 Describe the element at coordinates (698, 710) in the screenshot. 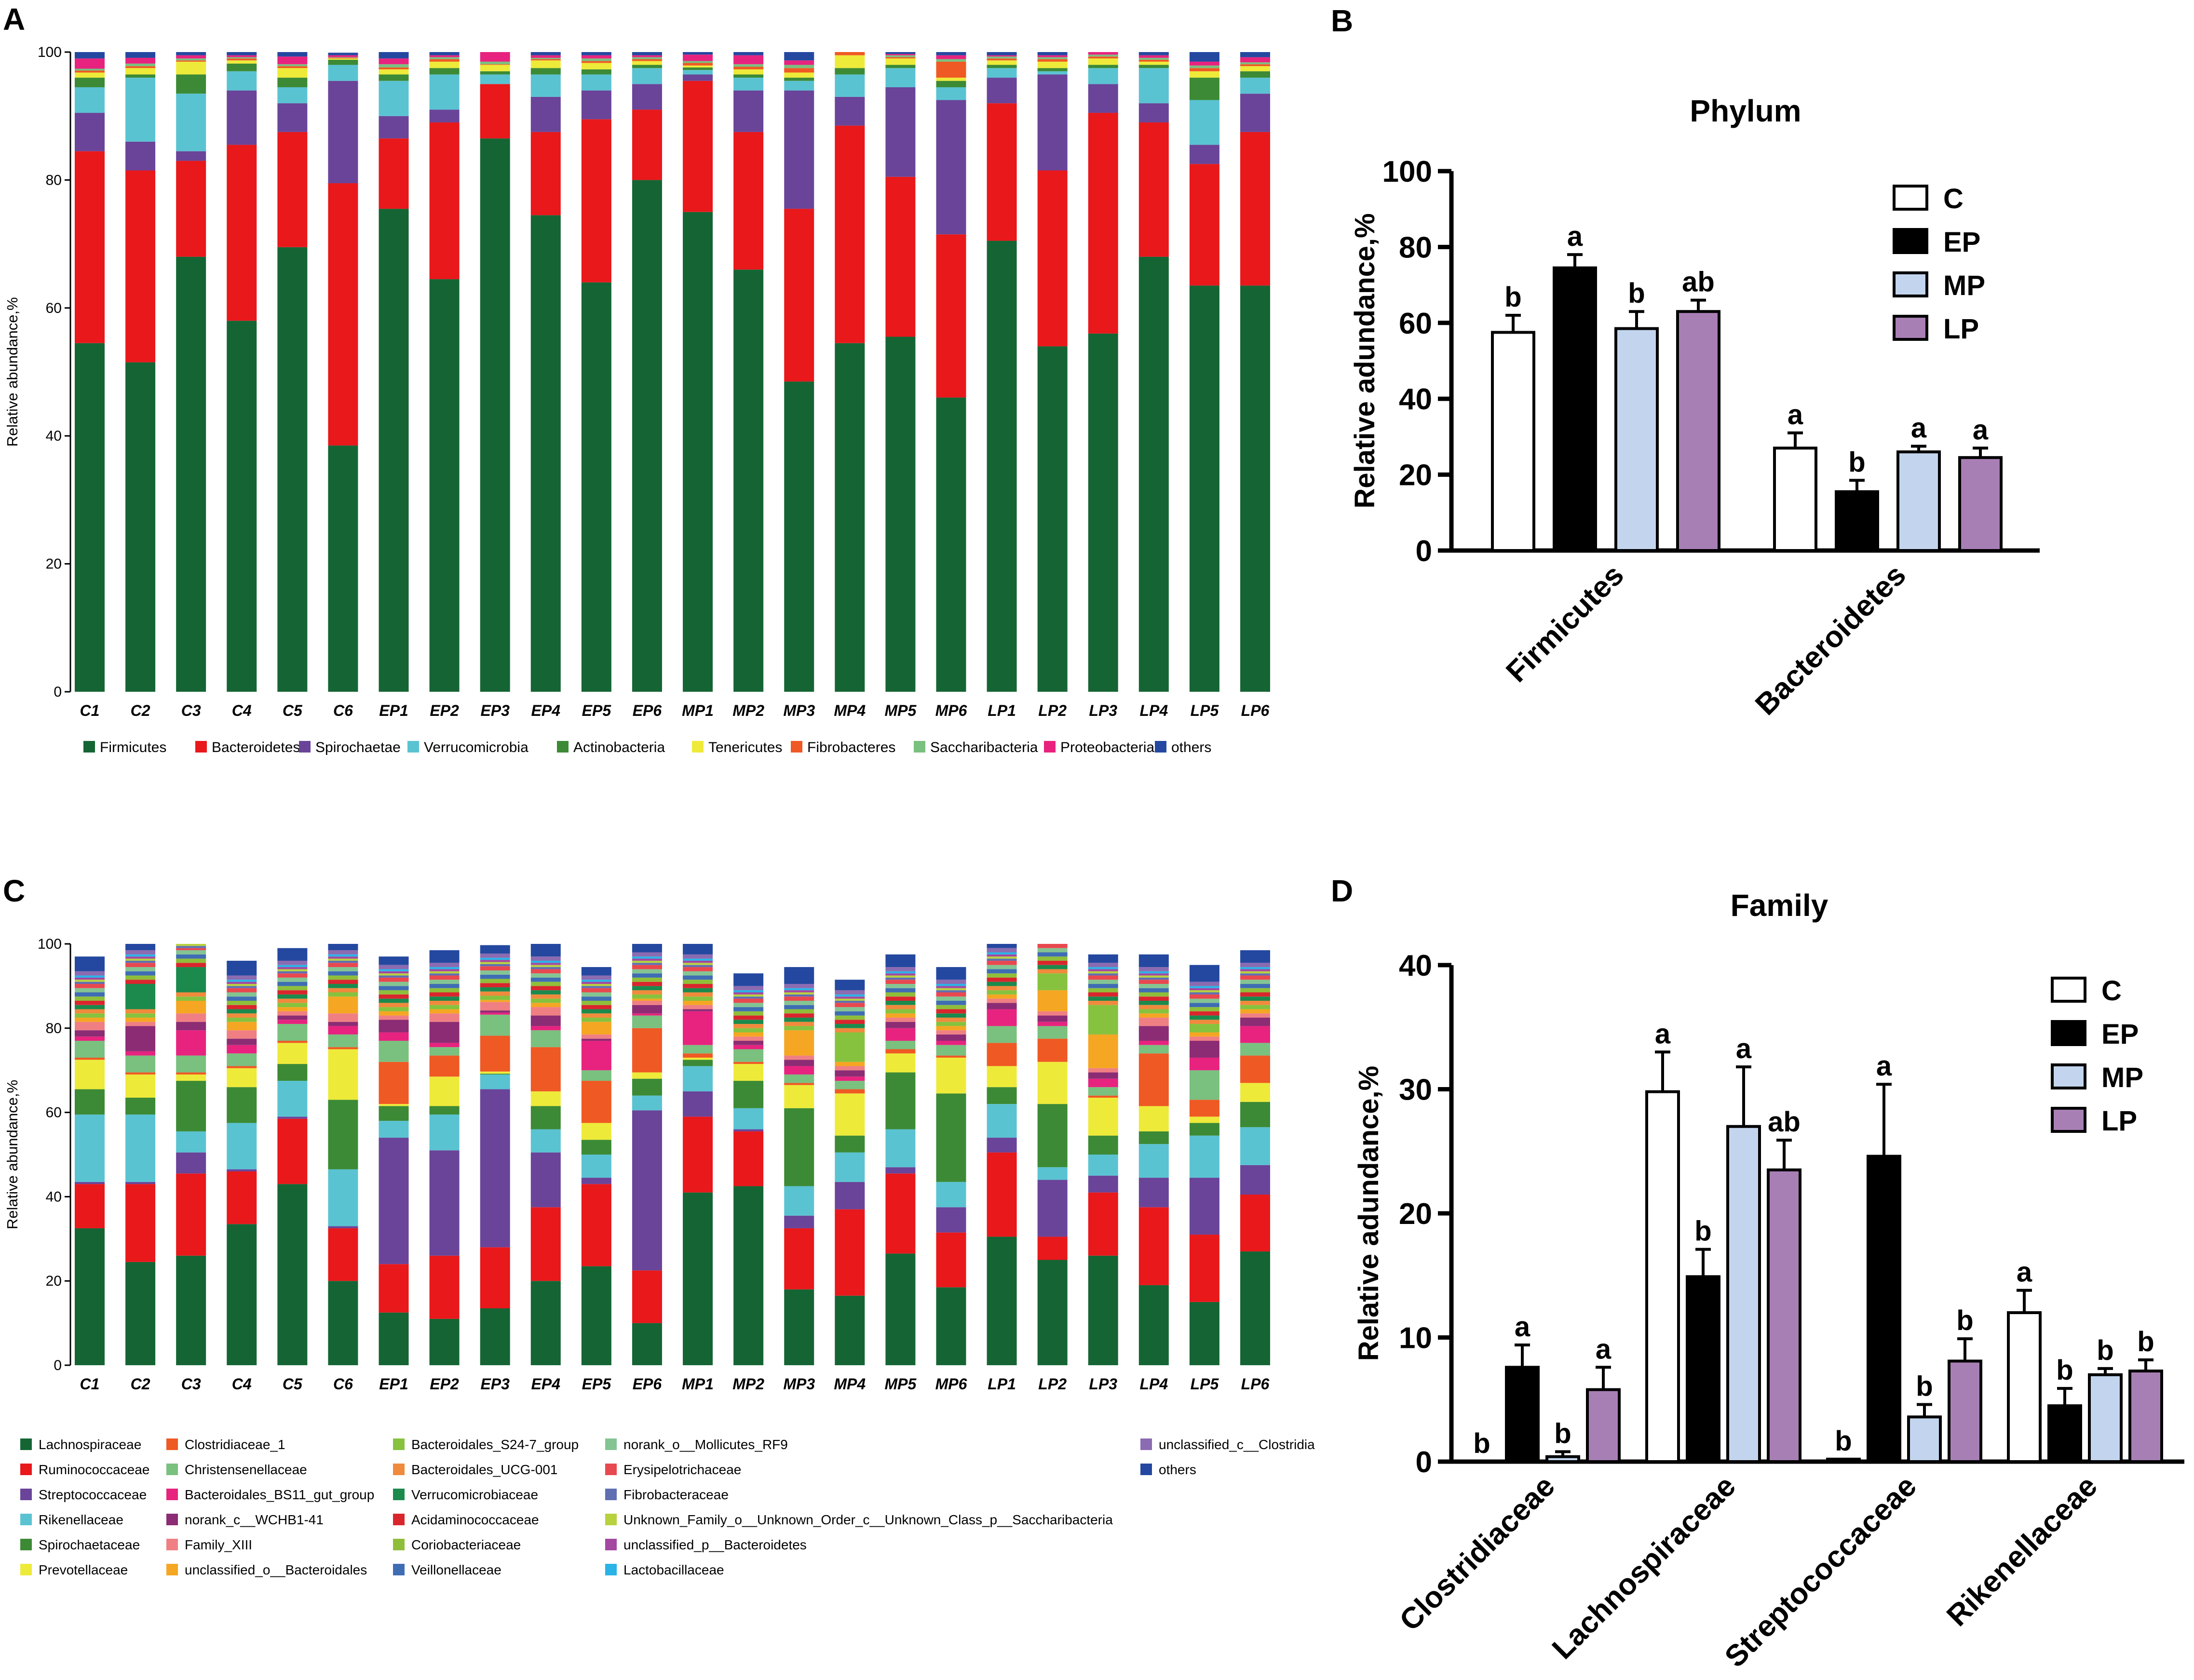

I see `x-tick-label: MP1` at that location.